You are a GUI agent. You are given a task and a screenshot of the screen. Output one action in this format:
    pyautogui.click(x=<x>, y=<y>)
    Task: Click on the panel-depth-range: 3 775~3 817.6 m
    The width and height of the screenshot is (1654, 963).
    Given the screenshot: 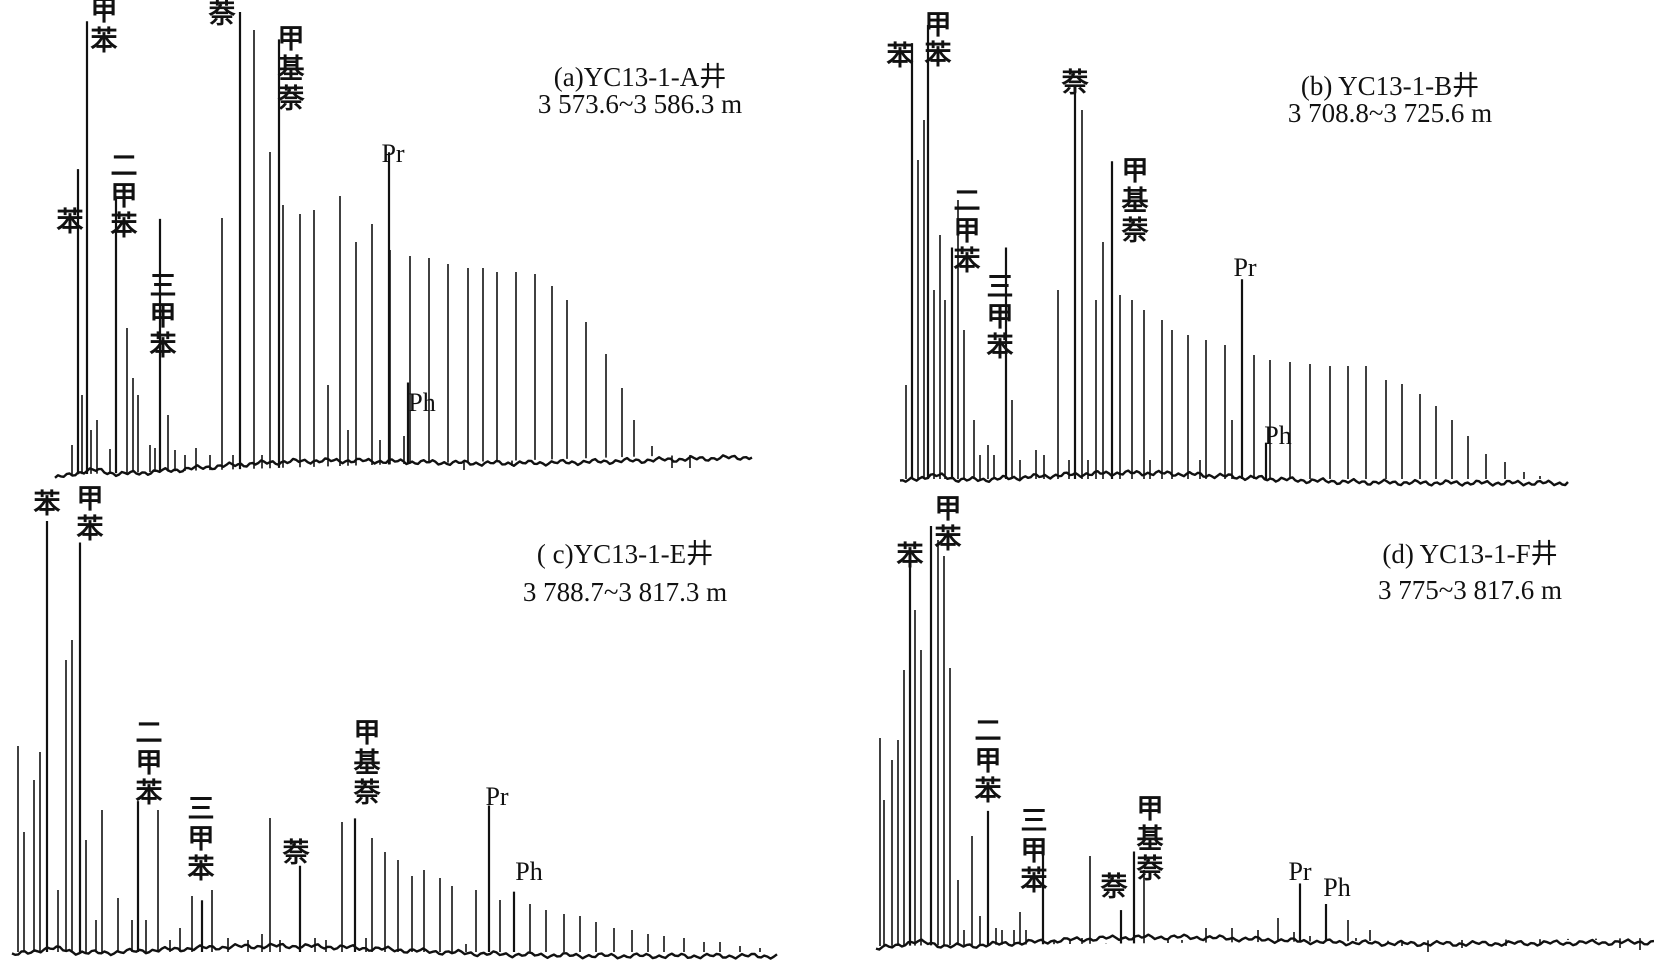 What is the action you would take?
    pyautogui.click(x=1470, y=590)
    